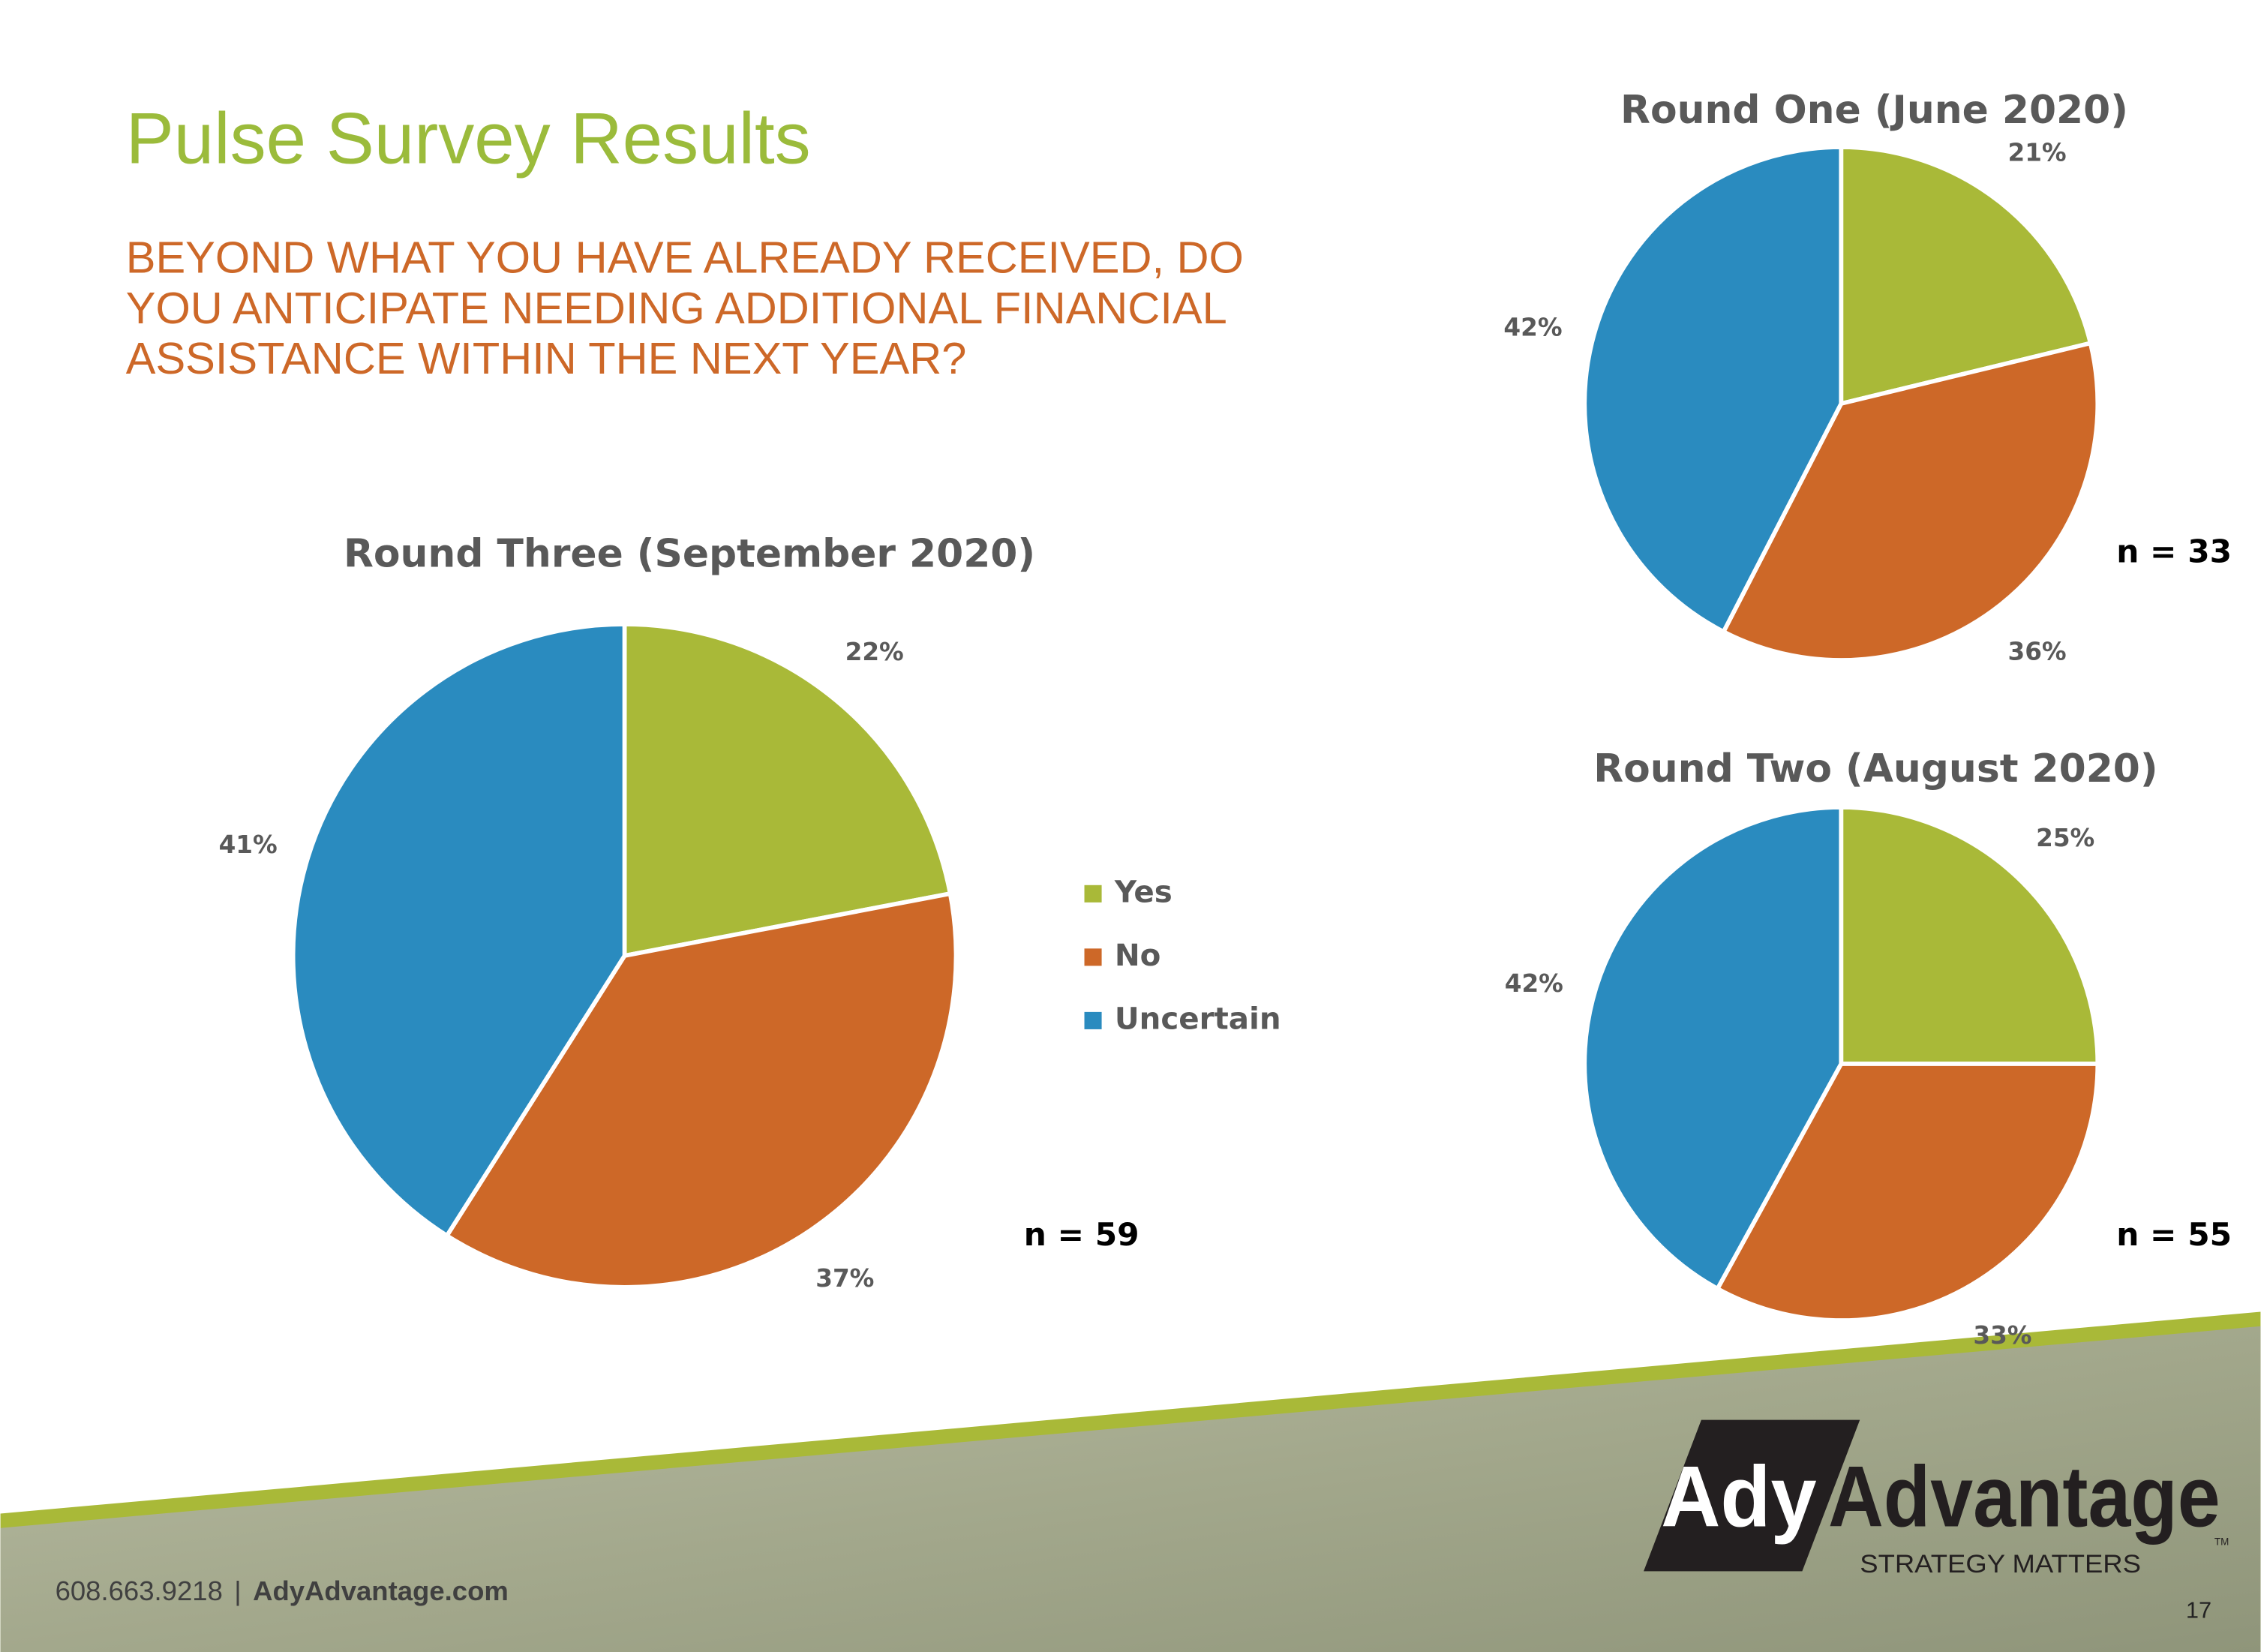  What do you see at coordinates (546, 358) in the screenshot?
I see `question-line: ASSISTANCE WITHIN THE NEXT YEAR?` at bounding box center [546, 358].